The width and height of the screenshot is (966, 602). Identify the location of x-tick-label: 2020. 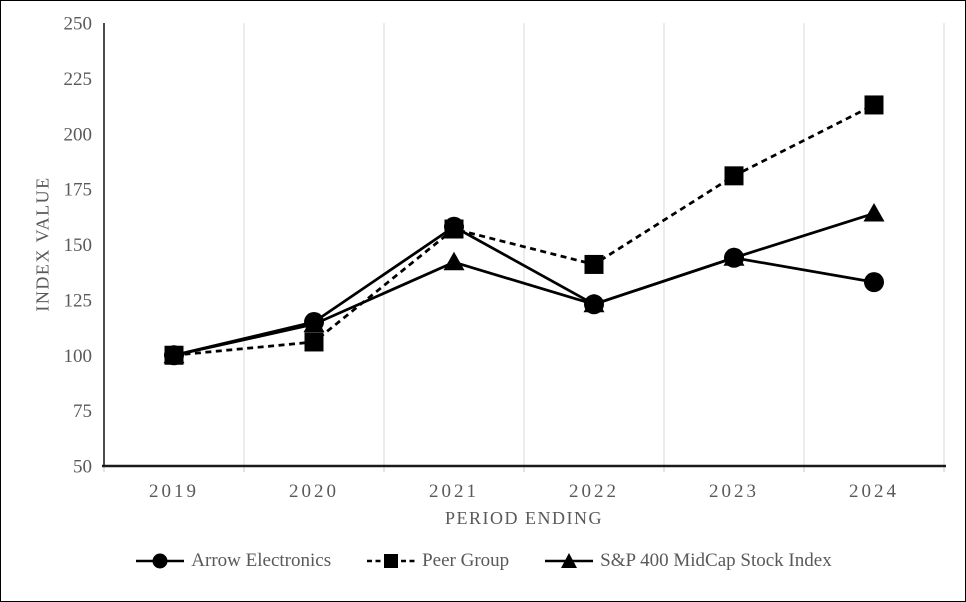
(314, 491).